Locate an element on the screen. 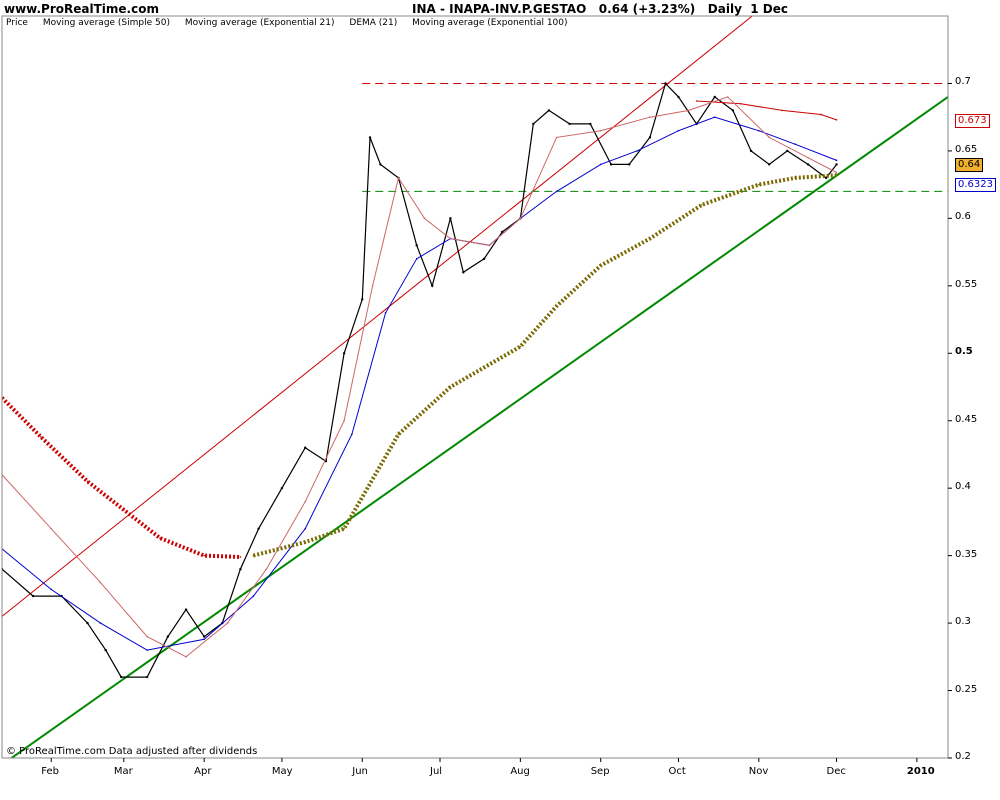 This screenshot has height=800, width=1000. y-tick-label: 0.55 is located at coordinates (966, 284).